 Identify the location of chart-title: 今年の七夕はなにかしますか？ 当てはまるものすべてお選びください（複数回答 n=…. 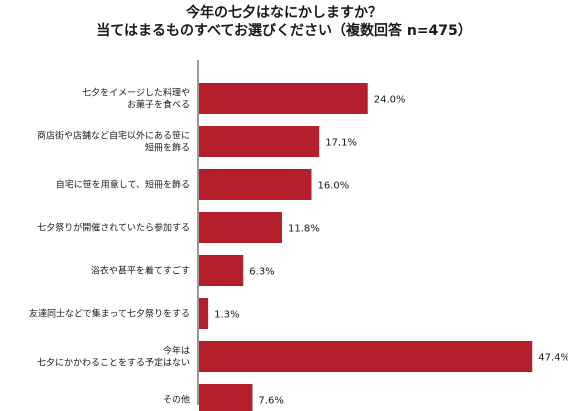
(284, 22).